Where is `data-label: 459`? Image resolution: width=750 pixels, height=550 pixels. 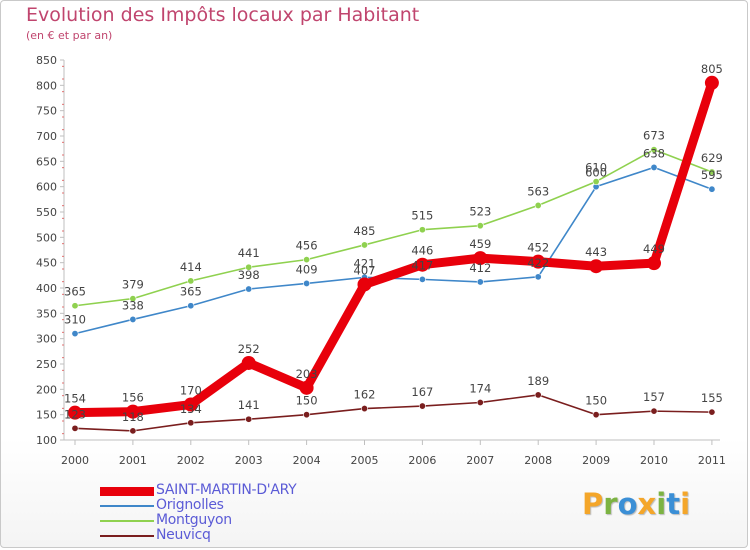
data-label: 459 is located at coordinates (480, 244).